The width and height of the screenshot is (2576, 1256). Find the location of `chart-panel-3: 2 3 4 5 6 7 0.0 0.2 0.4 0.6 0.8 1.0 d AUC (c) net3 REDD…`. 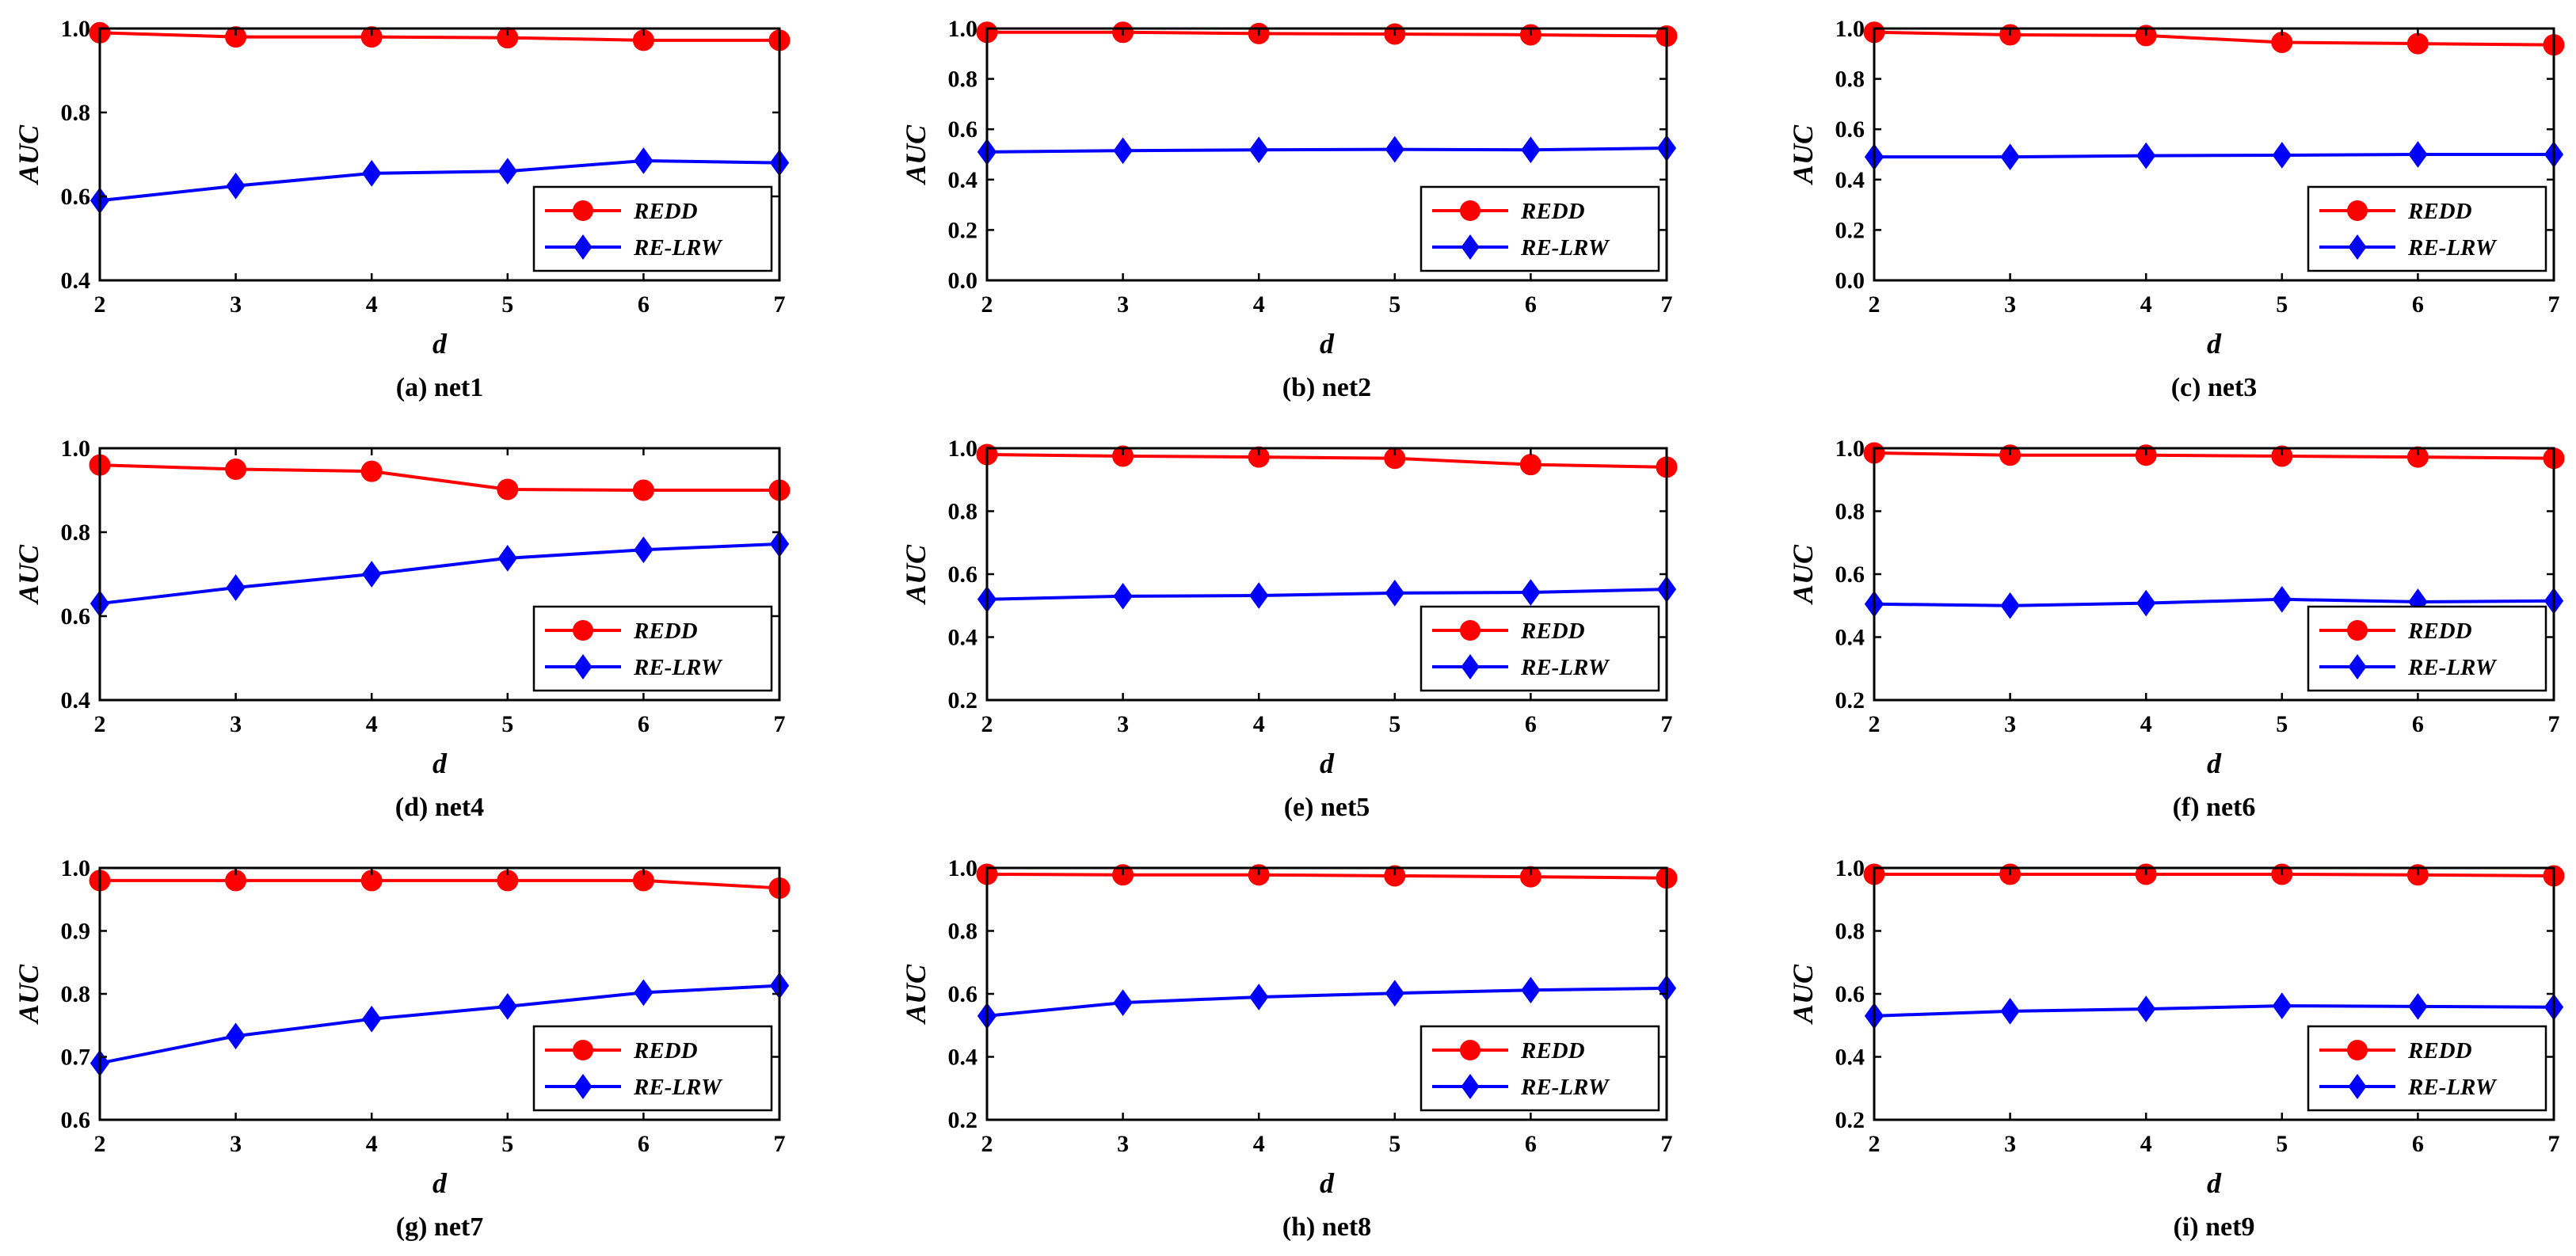

chart-panel-3: 2 3 4 5 6 7 0.0 0.2 0.4 0.6 0.8 1.0 d AUC (c) net3 REDD… is located at coordinates (2176, 209).